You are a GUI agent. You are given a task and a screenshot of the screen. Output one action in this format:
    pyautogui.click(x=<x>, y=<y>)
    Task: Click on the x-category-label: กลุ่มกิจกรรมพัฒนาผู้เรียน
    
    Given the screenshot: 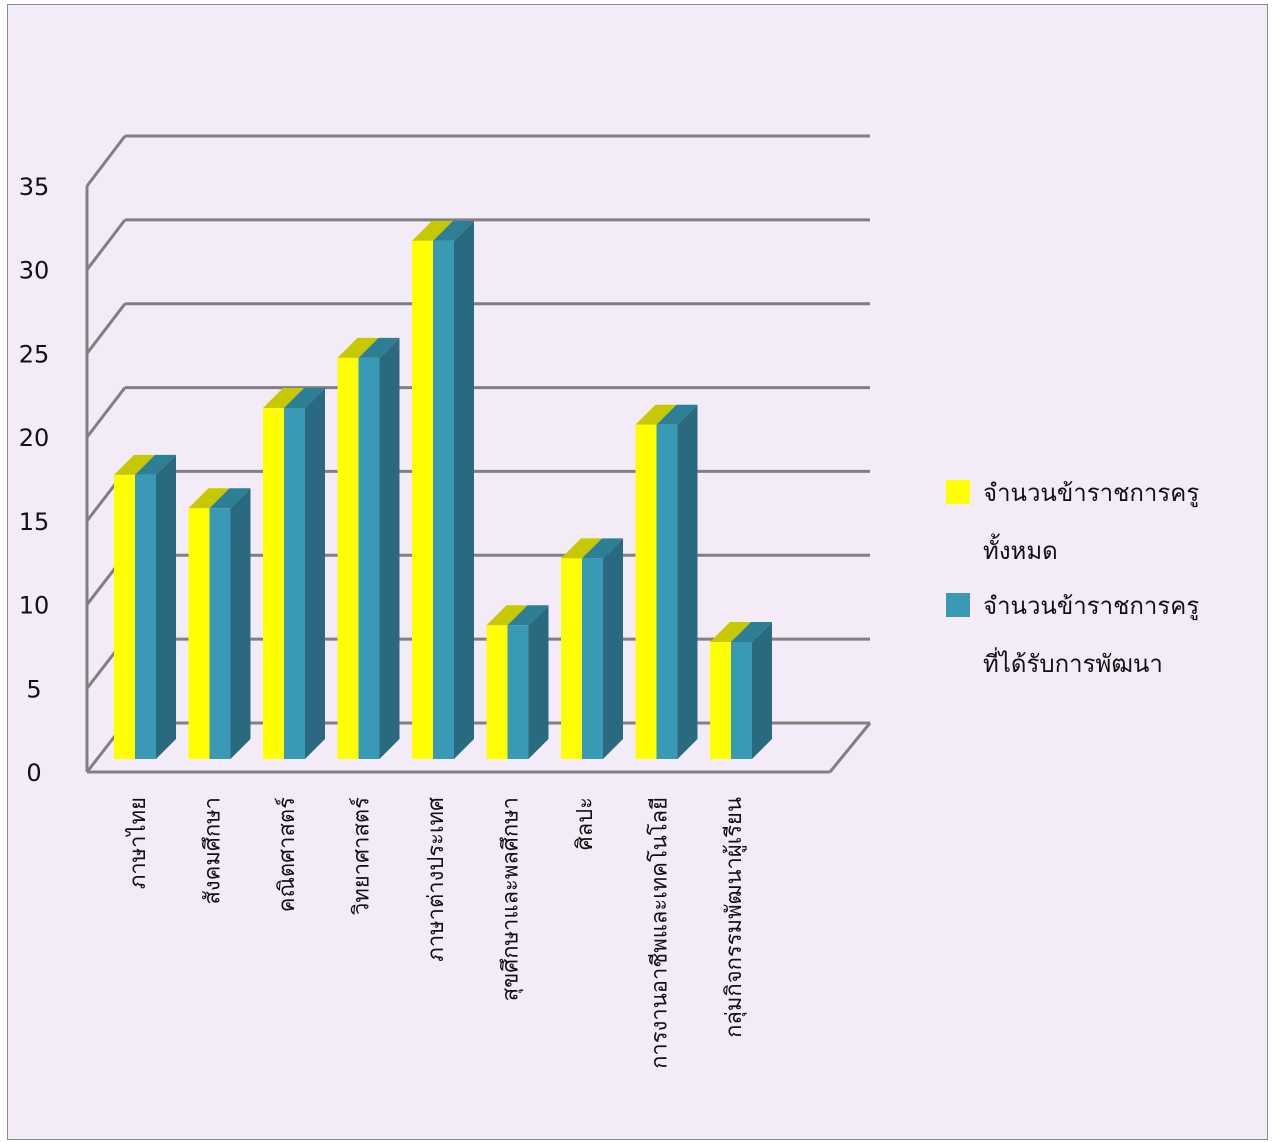 What is the action you would take?
    pyautogui.click(x=734, y=917)
    